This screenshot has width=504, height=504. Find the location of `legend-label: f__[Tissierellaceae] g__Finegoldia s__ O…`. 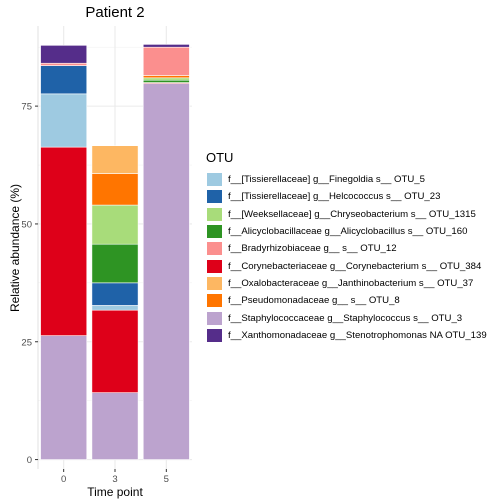

legend-label: f__[Tissierellaceae] g__Finegoldia s__ O… is located at coordinates (326, 180).